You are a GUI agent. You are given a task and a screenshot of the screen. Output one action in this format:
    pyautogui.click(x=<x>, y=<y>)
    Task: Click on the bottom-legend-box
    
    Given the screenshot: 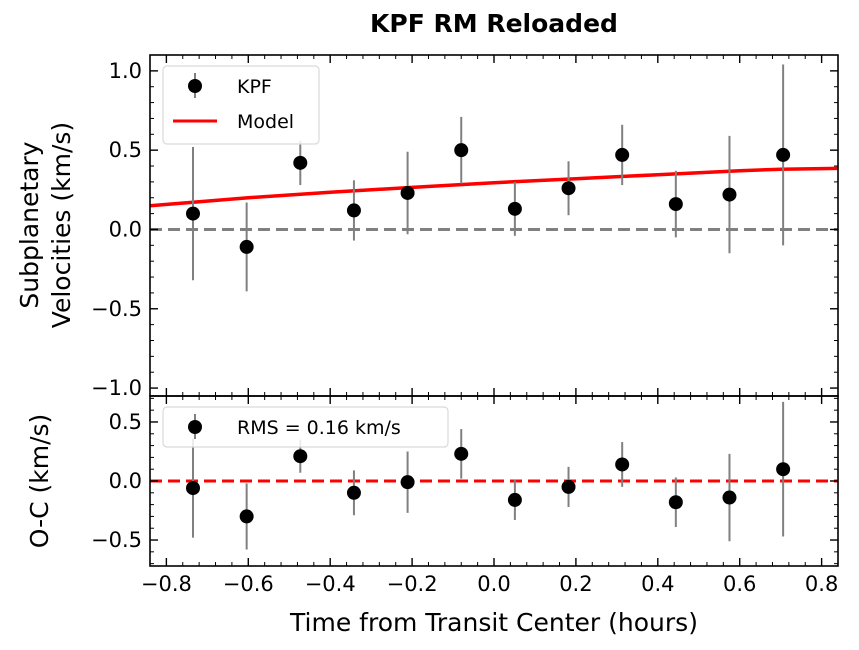 What is the action you would take?
    pyautogui.click(x=305, y=427)
    